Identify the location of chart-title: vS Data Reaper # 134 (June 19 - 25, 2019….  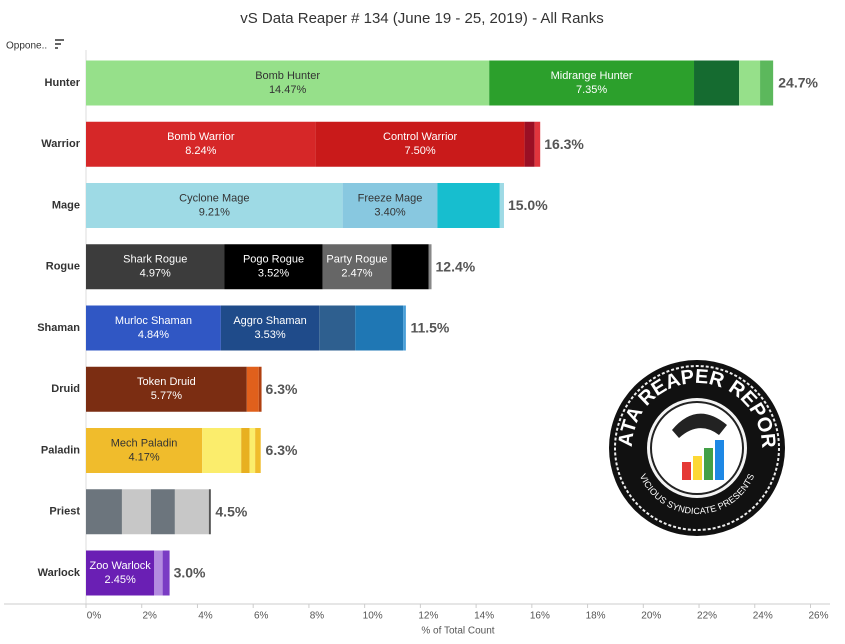
(422, 18).